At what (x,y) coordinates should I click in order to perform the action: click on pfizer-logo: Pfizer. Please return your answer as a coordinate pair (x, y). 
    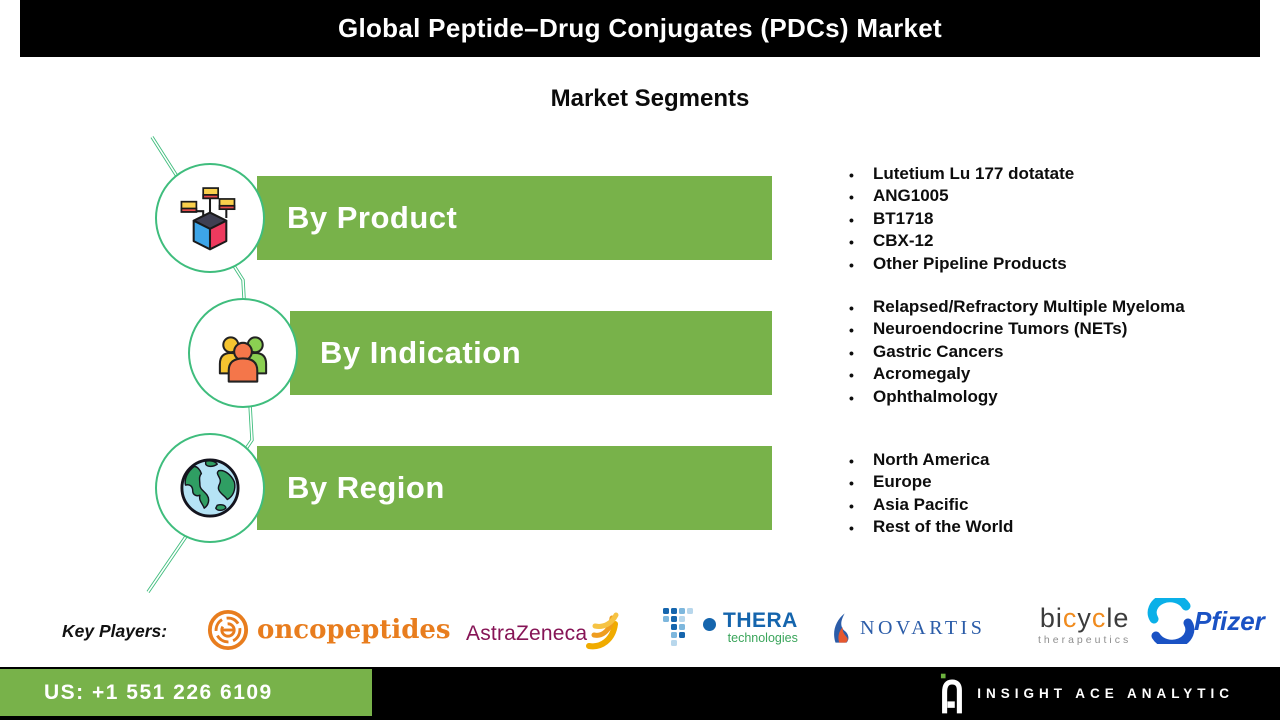
    Looking at the image, I should click on (1205, 621).